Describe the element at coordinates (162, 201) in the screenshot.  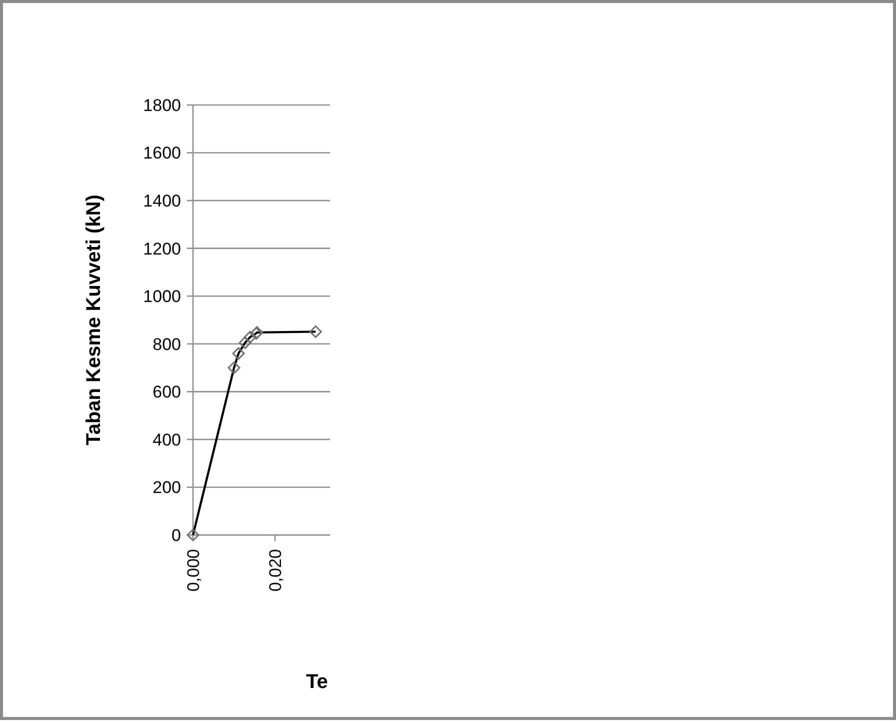
I see `y-tick-label: 1400` at that location.